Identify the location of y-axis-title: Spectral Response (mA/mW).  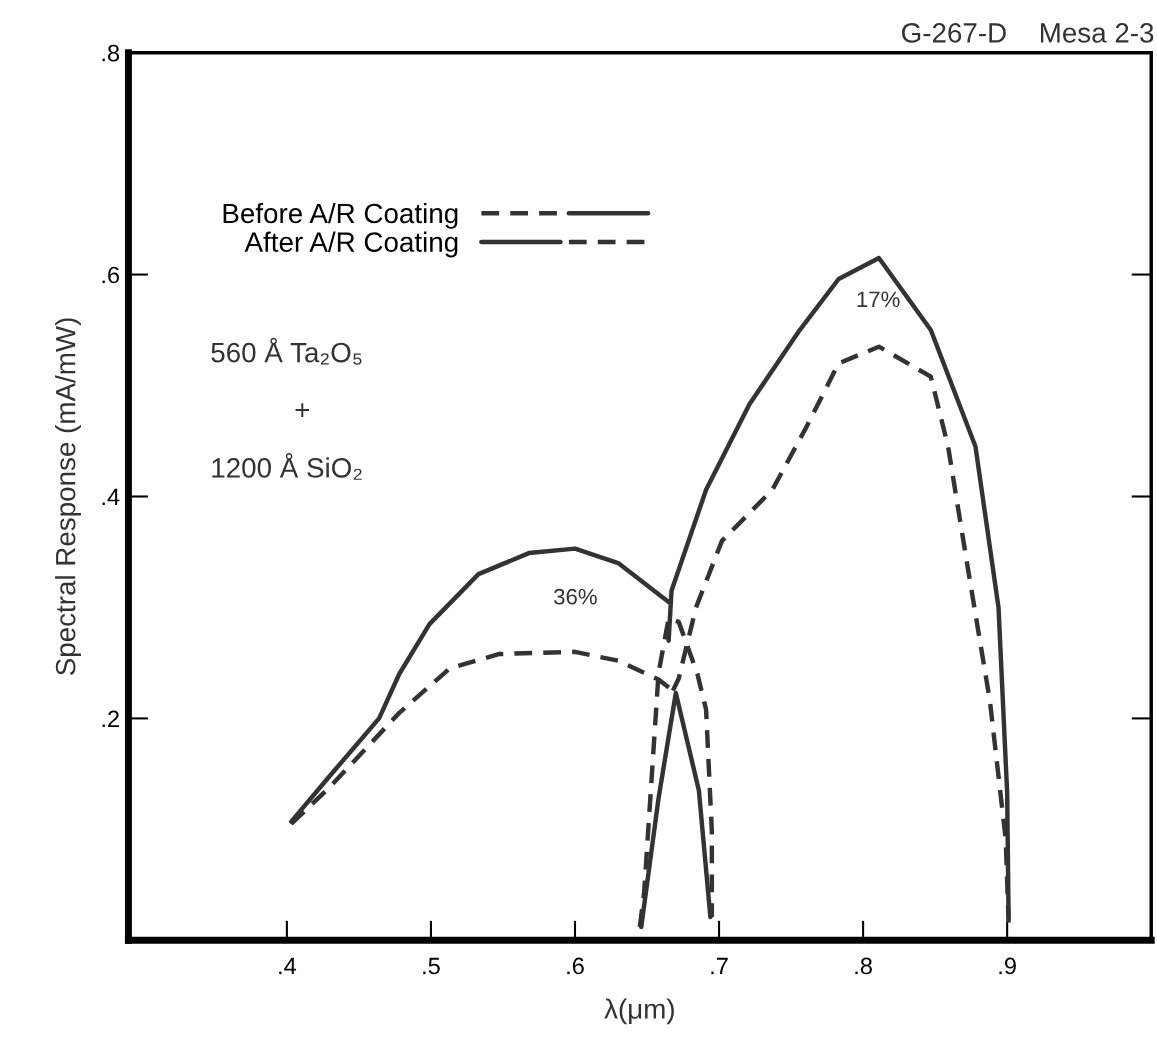
(68, 497).